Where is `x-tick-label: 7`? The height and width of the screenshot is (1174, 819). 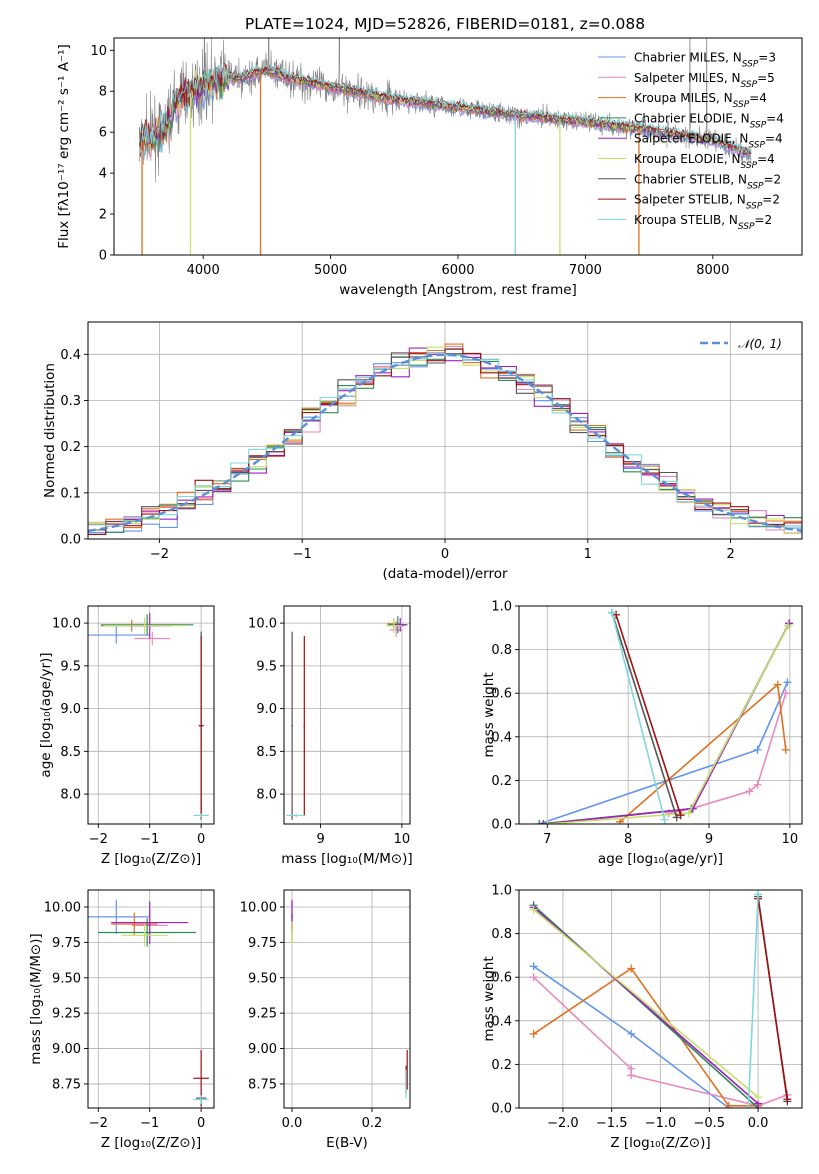 x-tick-label: 7 is located at coordinates (547, 839).